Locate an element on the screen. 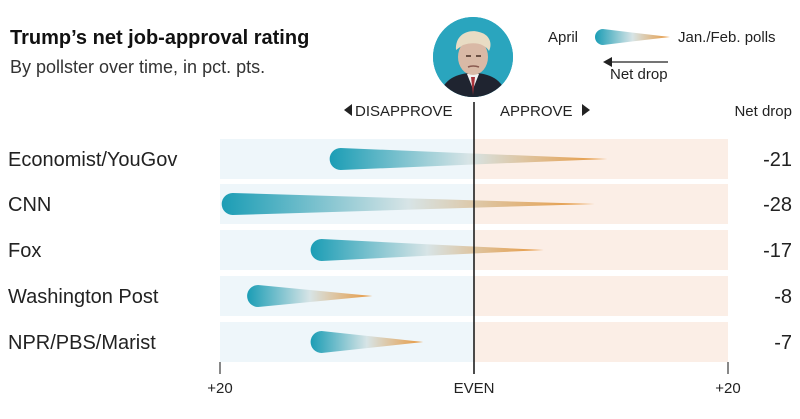 This screenshot has height=419, width=800. right-arrow-icon is located at coordinates (586, 110).